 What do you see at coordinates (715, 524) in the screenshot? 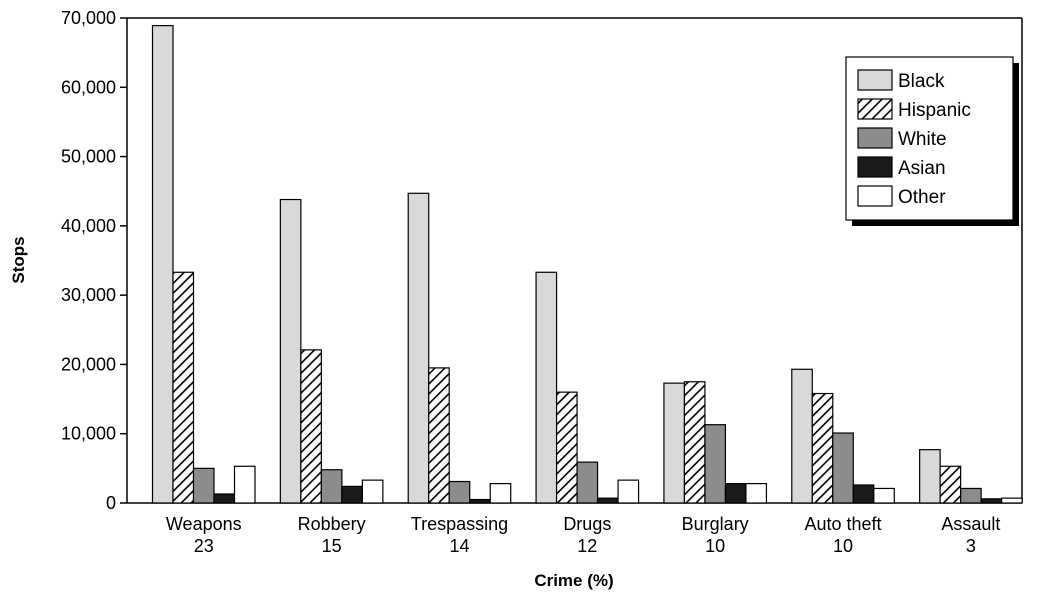
I see `x-category-label: Burglary` at bounding box center [715, 524].